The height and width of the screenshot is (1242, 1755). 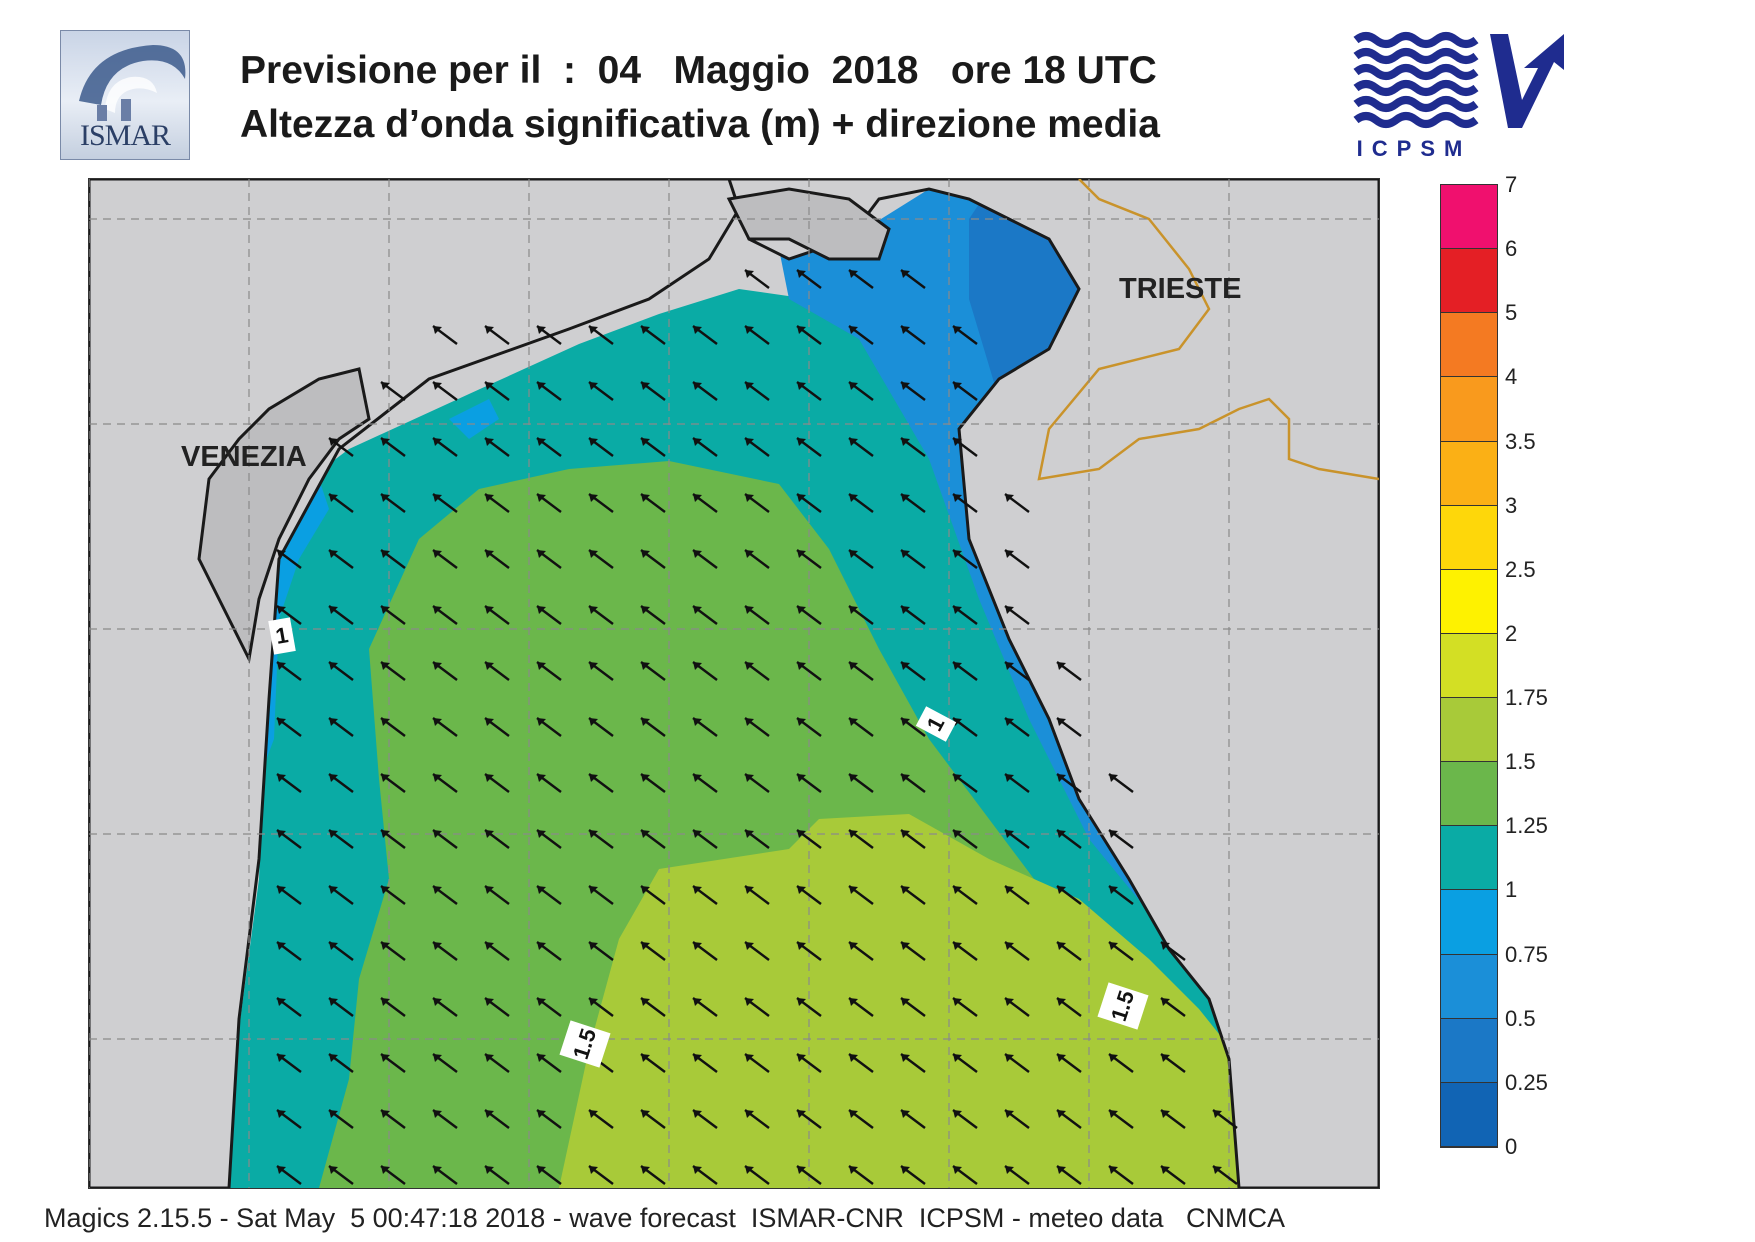 What do you see at coordinates (1511, 313) in the screenshot?
I see `legend-tick-label: 5` at bounding box center [1511, 313].